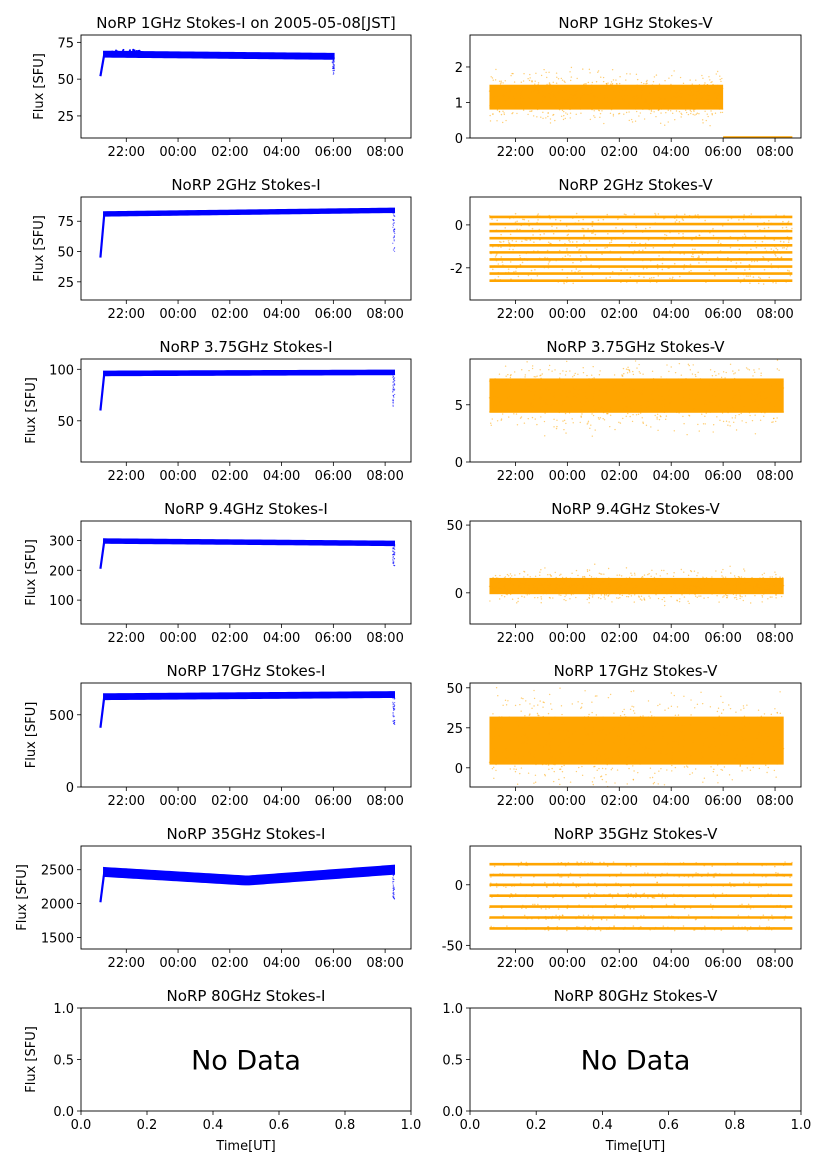  Describe the element at coordinates (333, 638) in the screenshot. I see `x-tick-label: 06:00` at that location.